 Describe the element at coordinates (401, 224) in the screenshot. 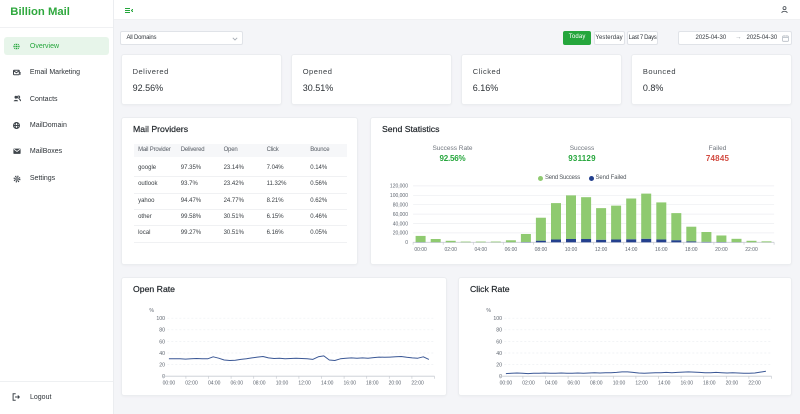

I see `svg-text: 40,000` at that location.